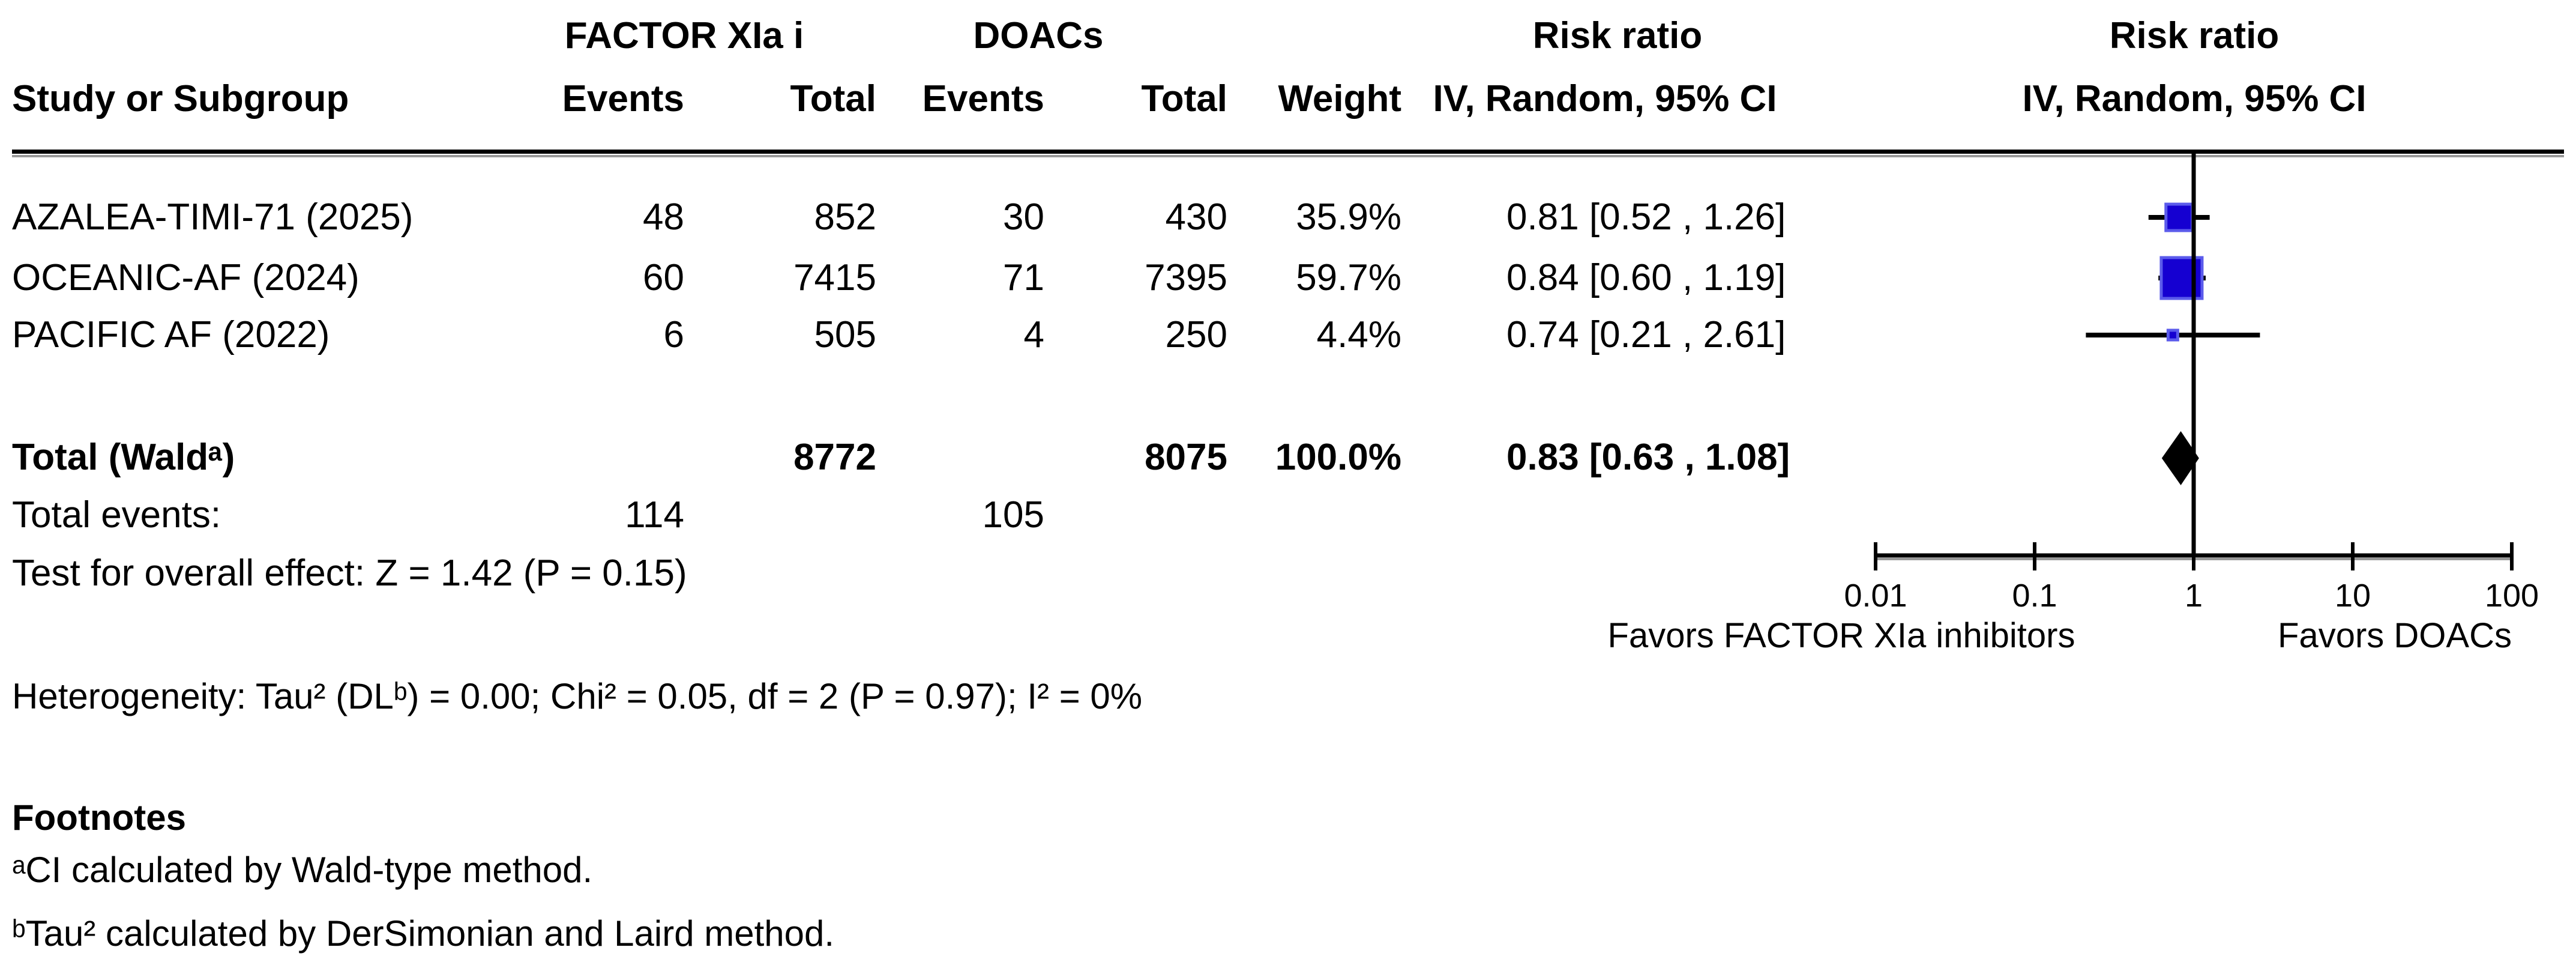 The width and height of the screenshot is (2576, 974). Describe the element at coordinates (2194, 35) in the screenshot. I see `risk-ratio-plot-header: Risk ratio` at that location.